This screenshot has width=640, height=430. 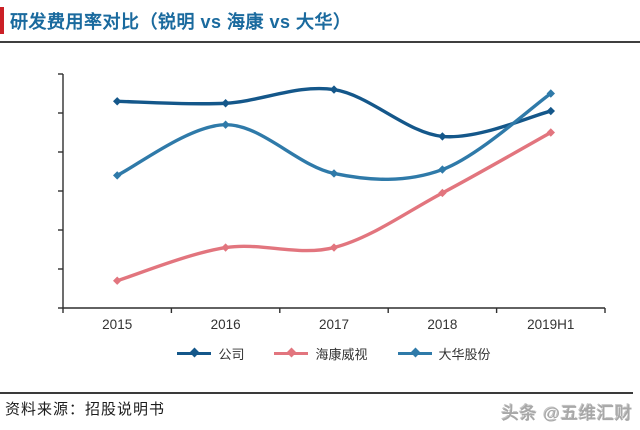 I want to click on watermark-badge: 头条 @五维汇财, so click(x=567, y=413).